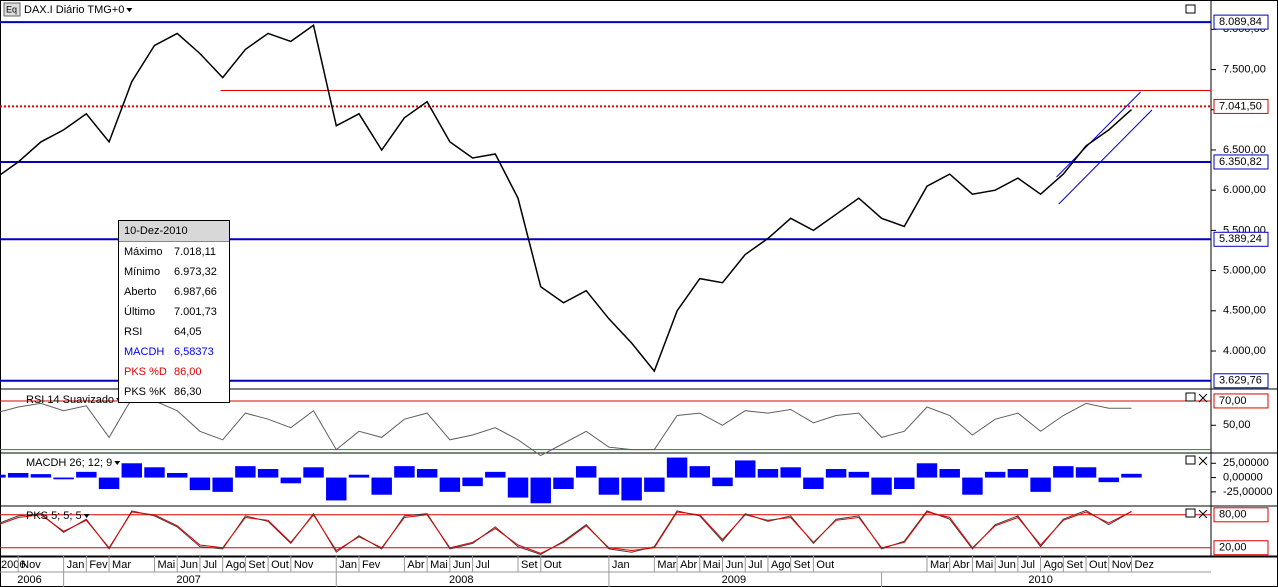 Image resolution: width=1278 pixels, height=587 pixels. I want to click on y-tick-label: 5.000,00, so click(1244, 270).